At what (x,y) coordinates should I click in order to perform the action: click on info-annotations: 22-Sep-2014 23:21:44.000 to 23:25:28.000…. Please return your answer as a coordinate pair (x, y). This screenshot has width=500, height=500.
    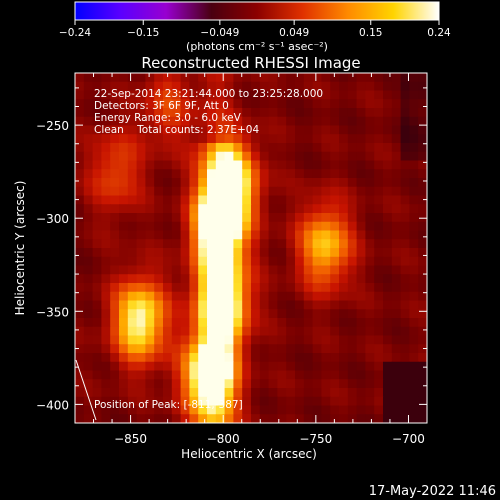
    Looking at the image, I should click on (208, 112).